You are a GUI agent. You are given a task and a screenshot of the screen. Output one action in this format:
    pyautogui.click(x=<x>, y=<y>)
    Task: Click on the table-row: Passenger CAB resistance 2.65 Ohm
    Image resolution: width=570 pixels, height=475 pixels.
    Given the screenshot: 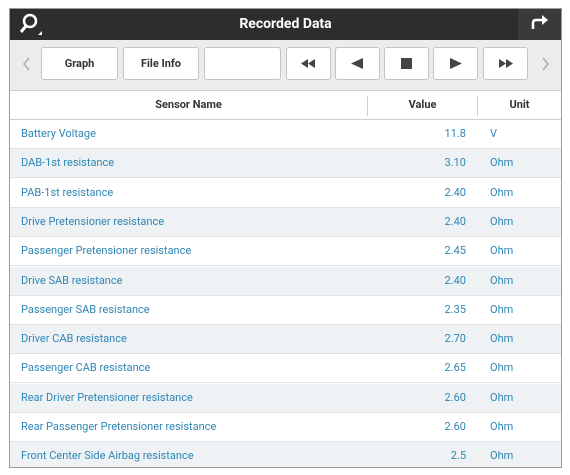 What is the action you would take?
    pyautogui.click(x=285, y=369)
    